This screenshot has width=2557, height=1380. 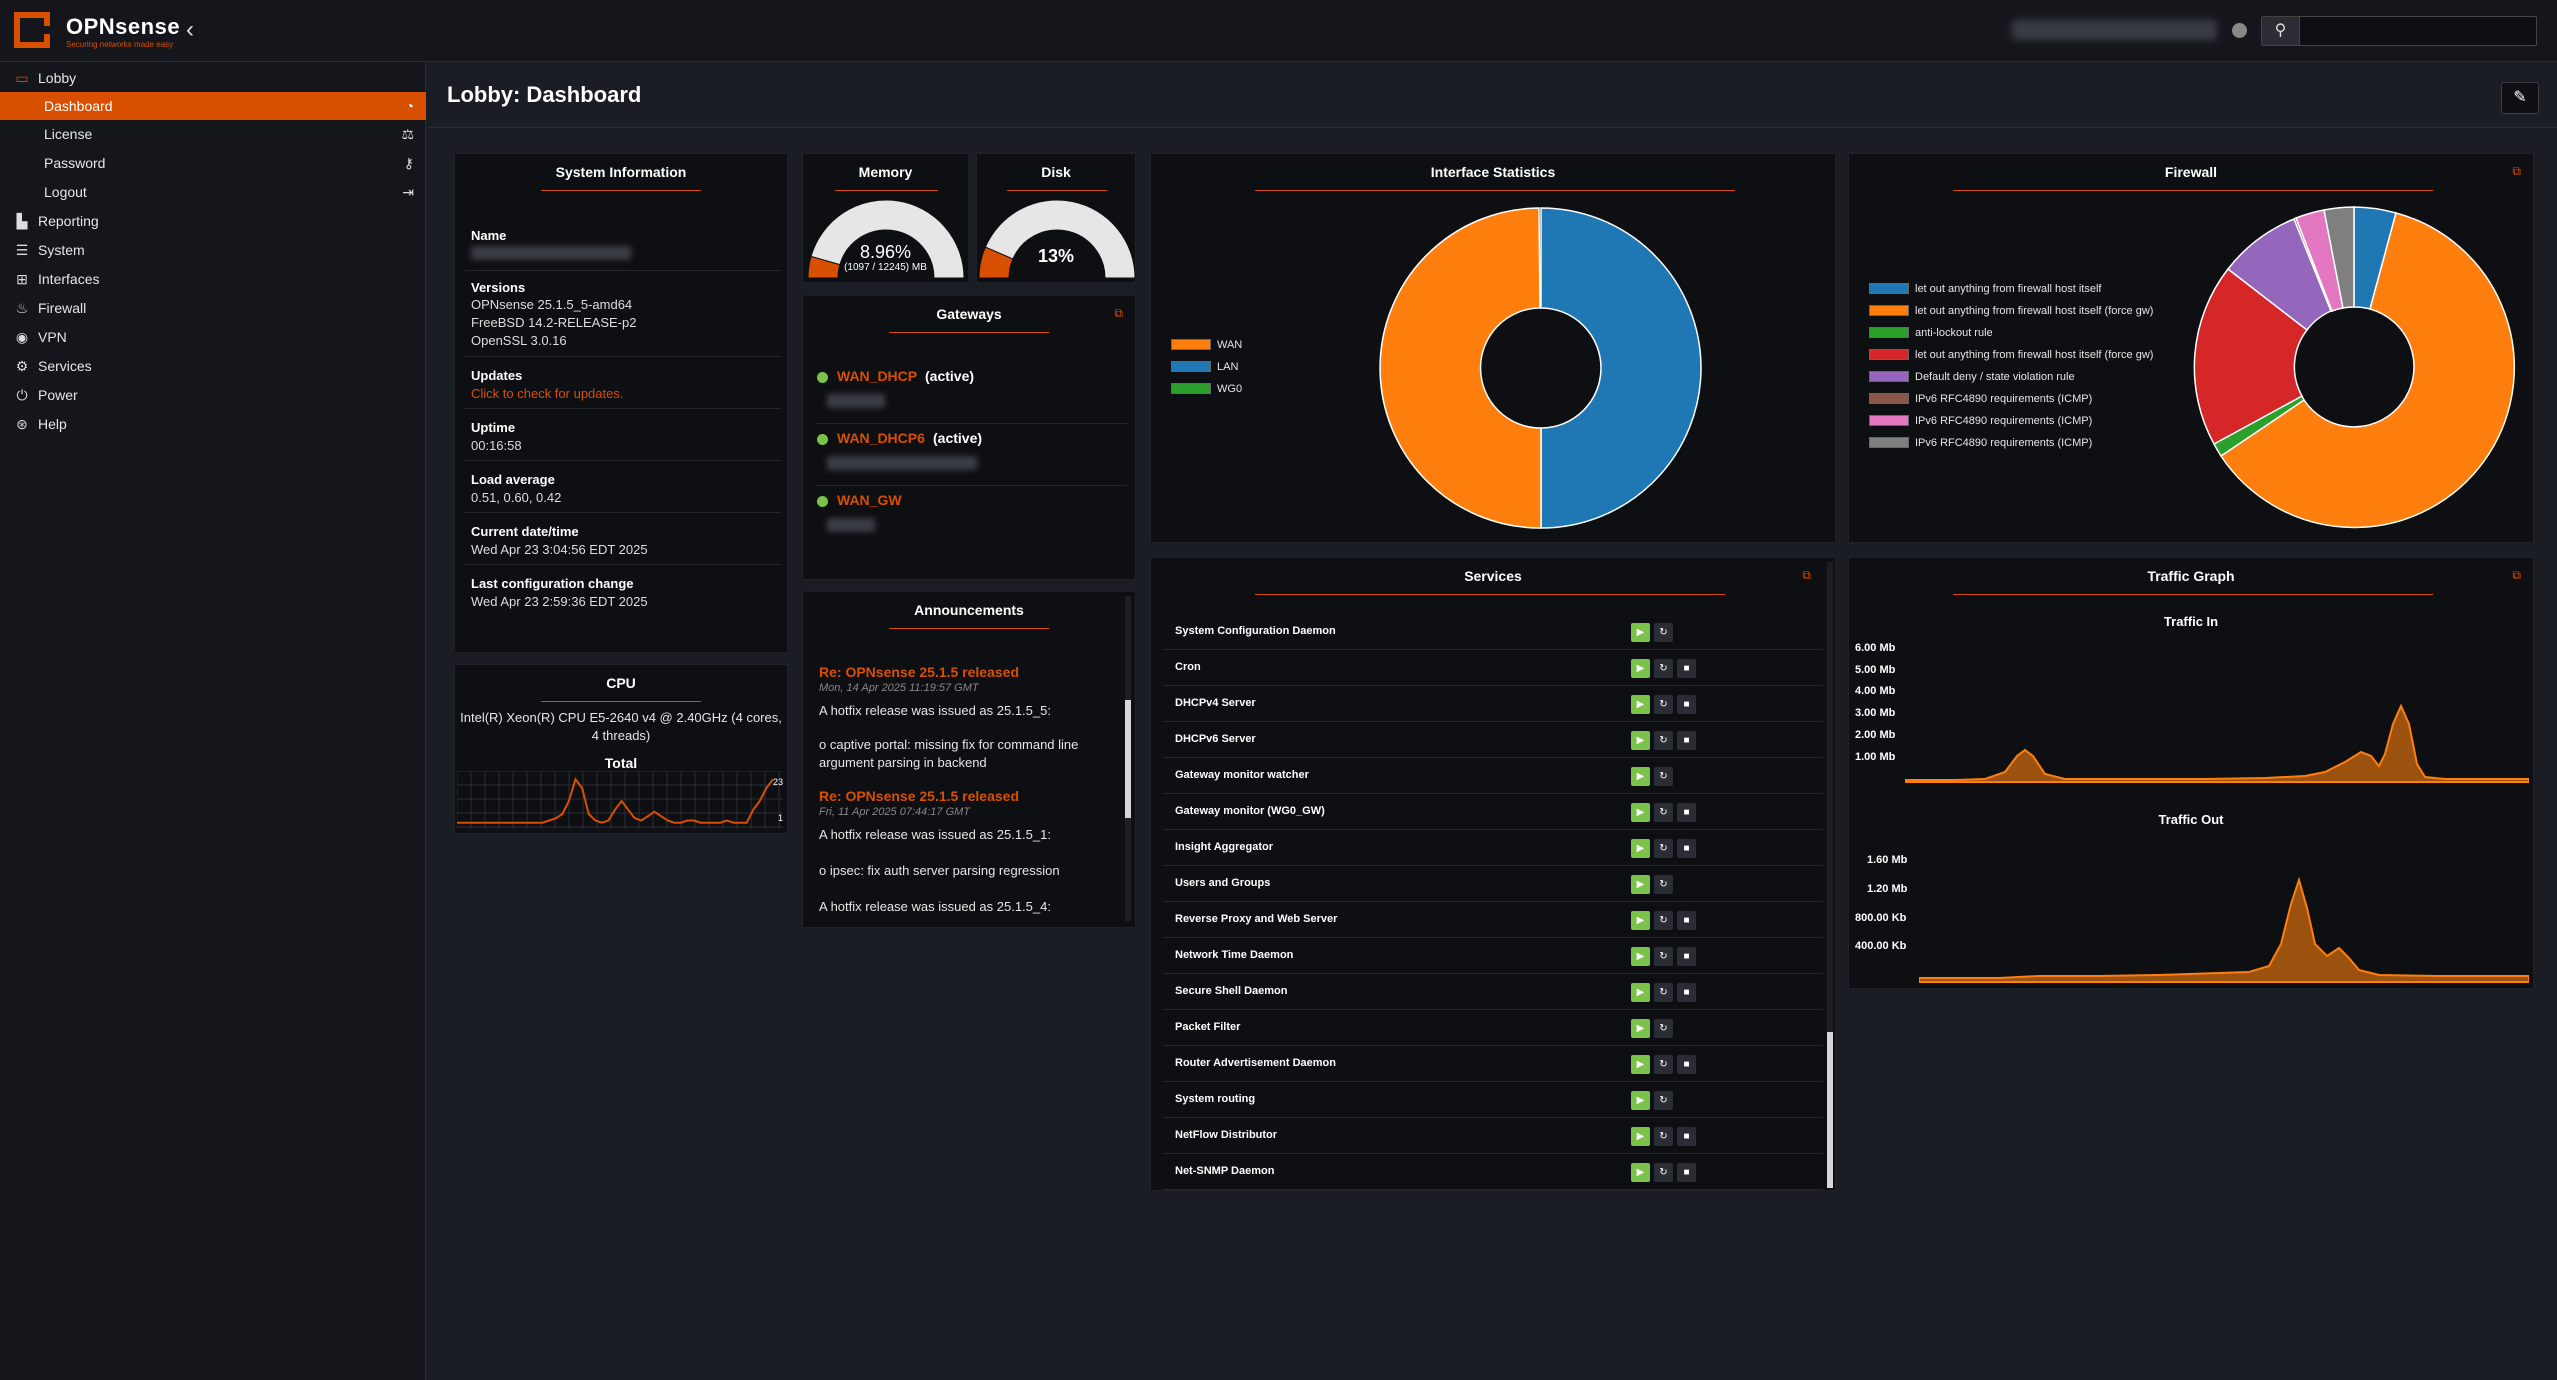 I want to click on search-box: ⚲, so click(x=2399, y=31).